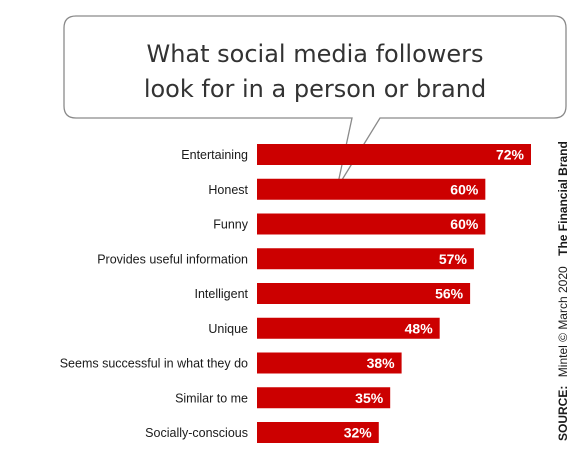 The height and width of the screenshot is (462, 585). I want to click on value-label: 48%, so click(419, 328).